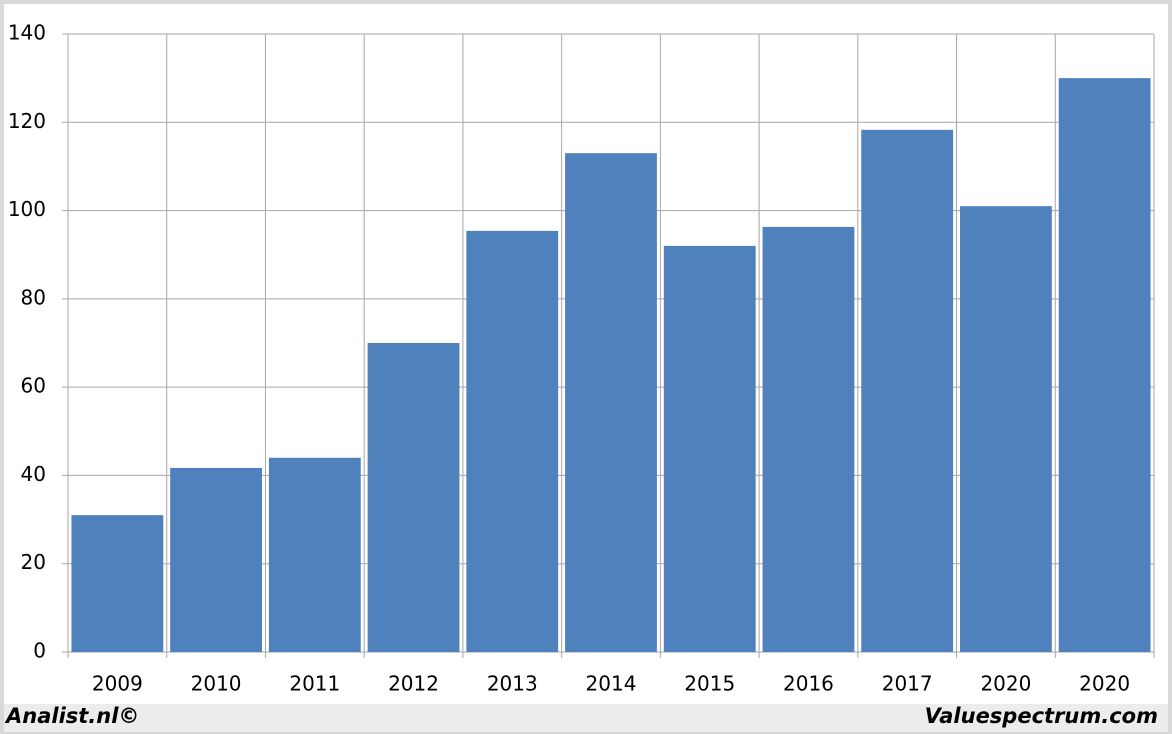 This screenshot has width=1172, height=734. What do you see at coordinates (1041, 716) in the screenshot?
I see `footer-right: Valuespectrum.com` at bounding box center [1041, 716].